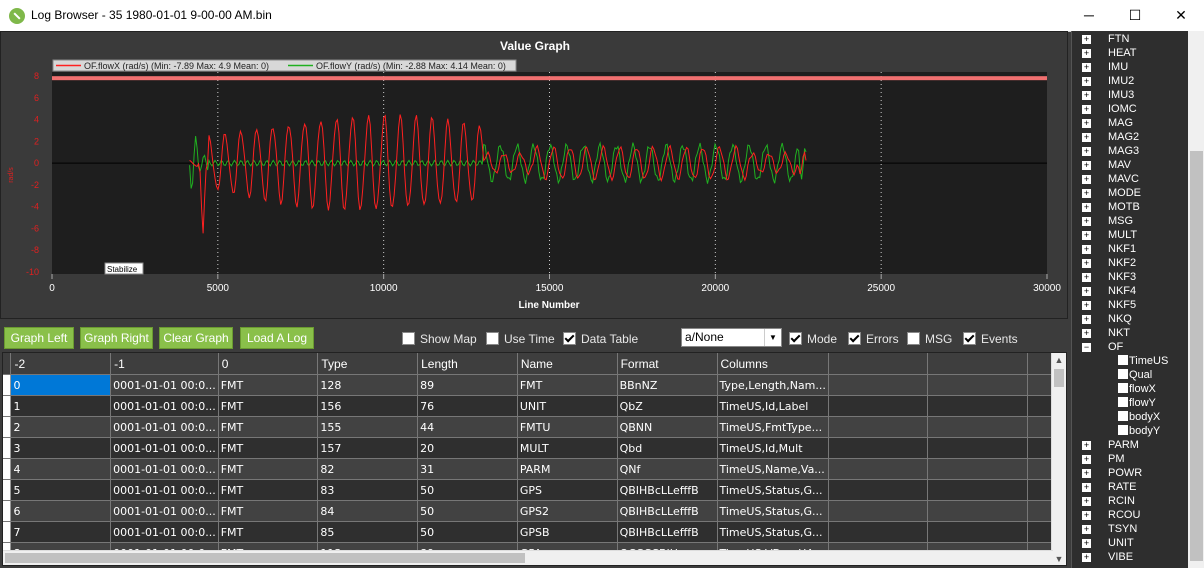 The height and width of the screenshot is (568, 1204). I want to click on tree-item: + FTN, so click(1105, 40).